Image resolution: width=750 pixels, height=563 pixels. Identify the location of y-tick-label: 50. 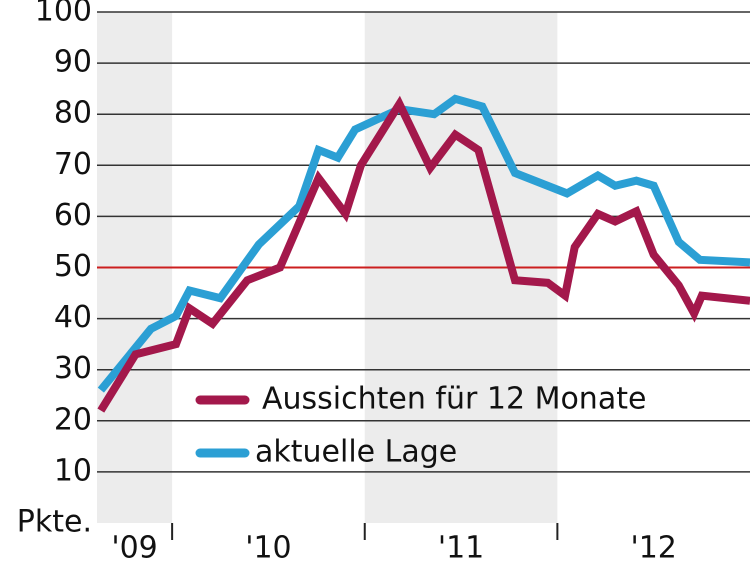
(73, 266).